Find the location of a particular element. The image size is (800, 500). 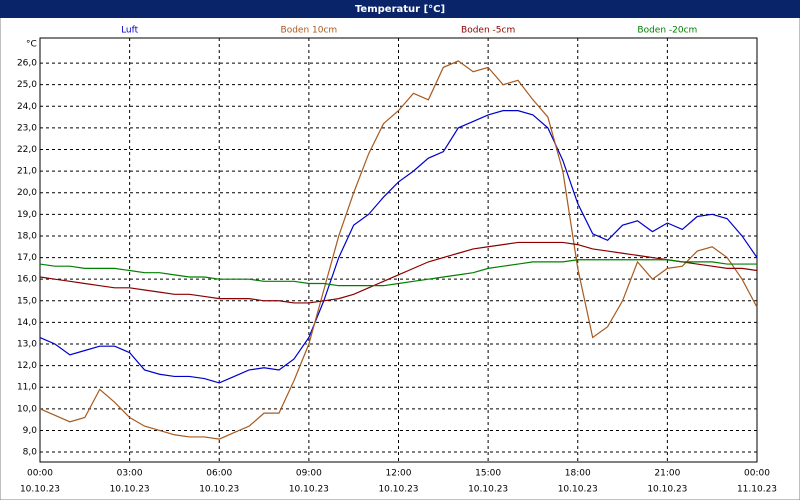

x-tick-date: 11.10.23 is located at coordinates (757, 490).